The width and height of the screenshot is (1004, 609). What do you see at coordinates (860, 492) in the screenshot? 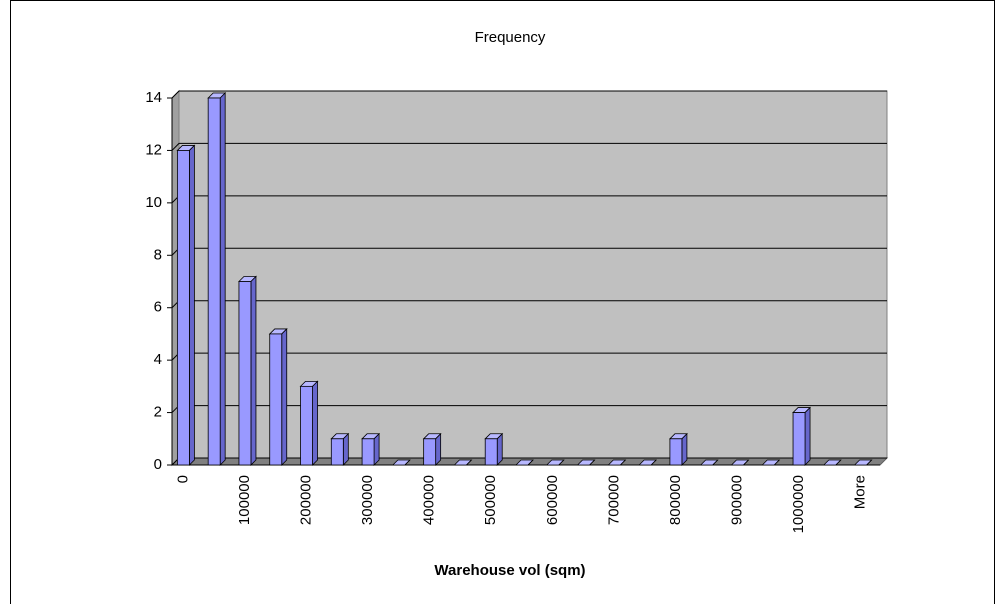
I see `x-tick-label: More` at bounding box center [860, 492].